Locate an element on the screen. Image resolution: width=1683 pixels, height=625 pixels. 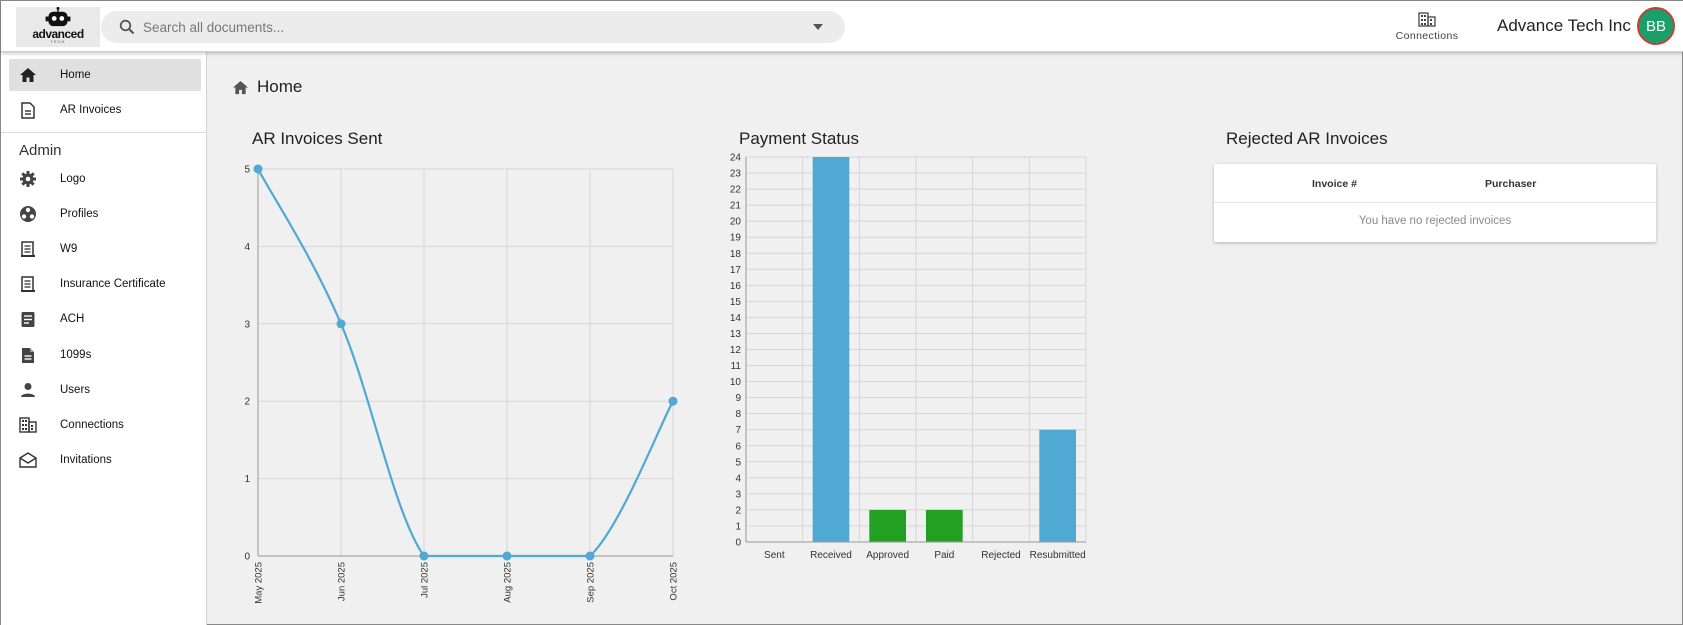
y-tick-label: 18 is located at coordinates (736, 254).